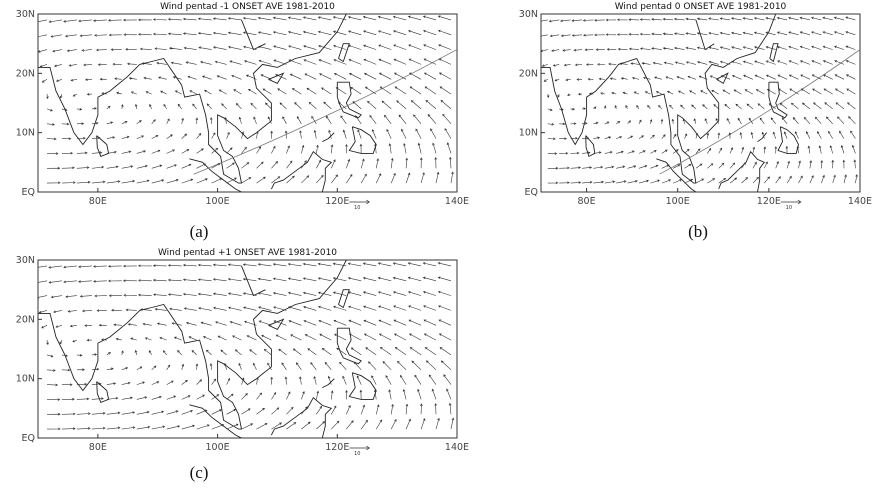 This screenshot has height=489, width=877. I want to click on y-tick-label: EQ, so click(28, 438).